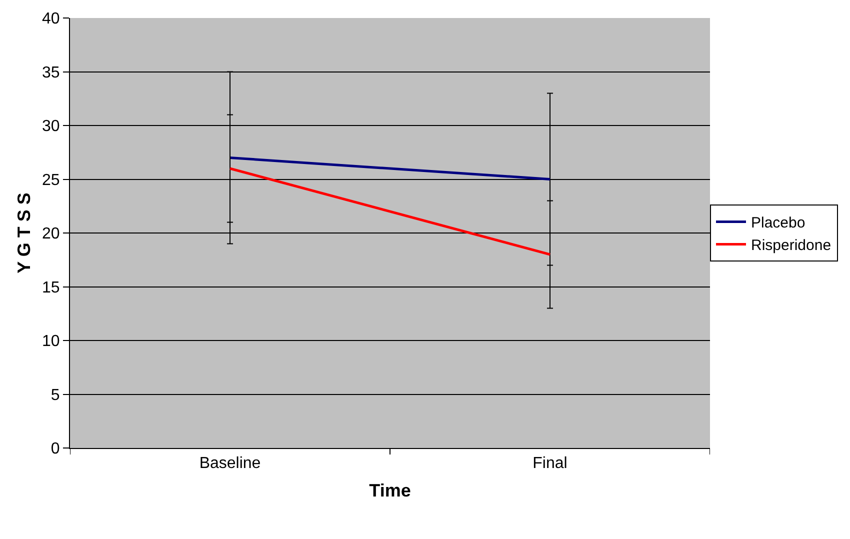  I want to click on y-tick-label: 40, so click(51, 19).